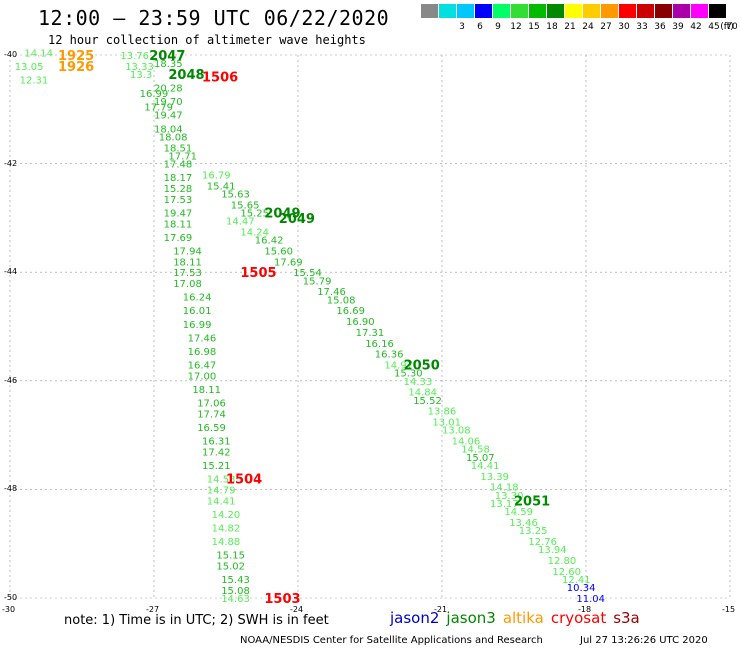 Image resolution: width=740 pixels, height=650 pixels. Describe the element at coordinates (370, 333) in the screenshot. I see `wave-height-value: 17.31` at that location.